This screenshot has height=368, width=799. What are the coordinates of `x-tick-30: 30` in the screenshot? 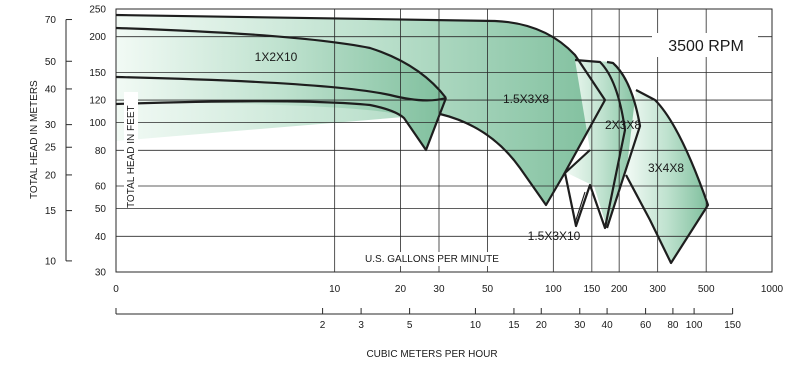 It's located at (439, 289).